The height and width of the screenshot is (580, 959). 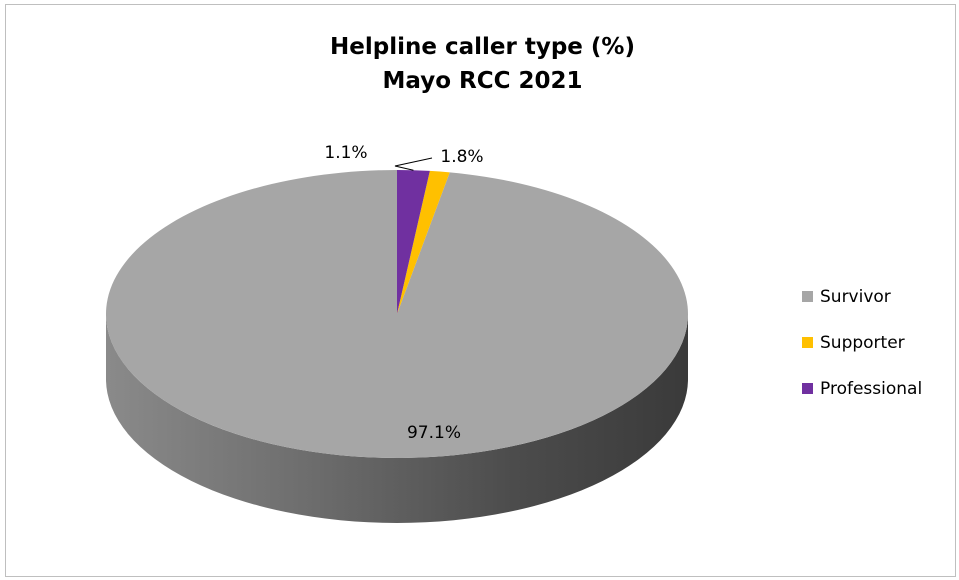 I want to click on pie-slice-supporter, so click(x=423, y=242).